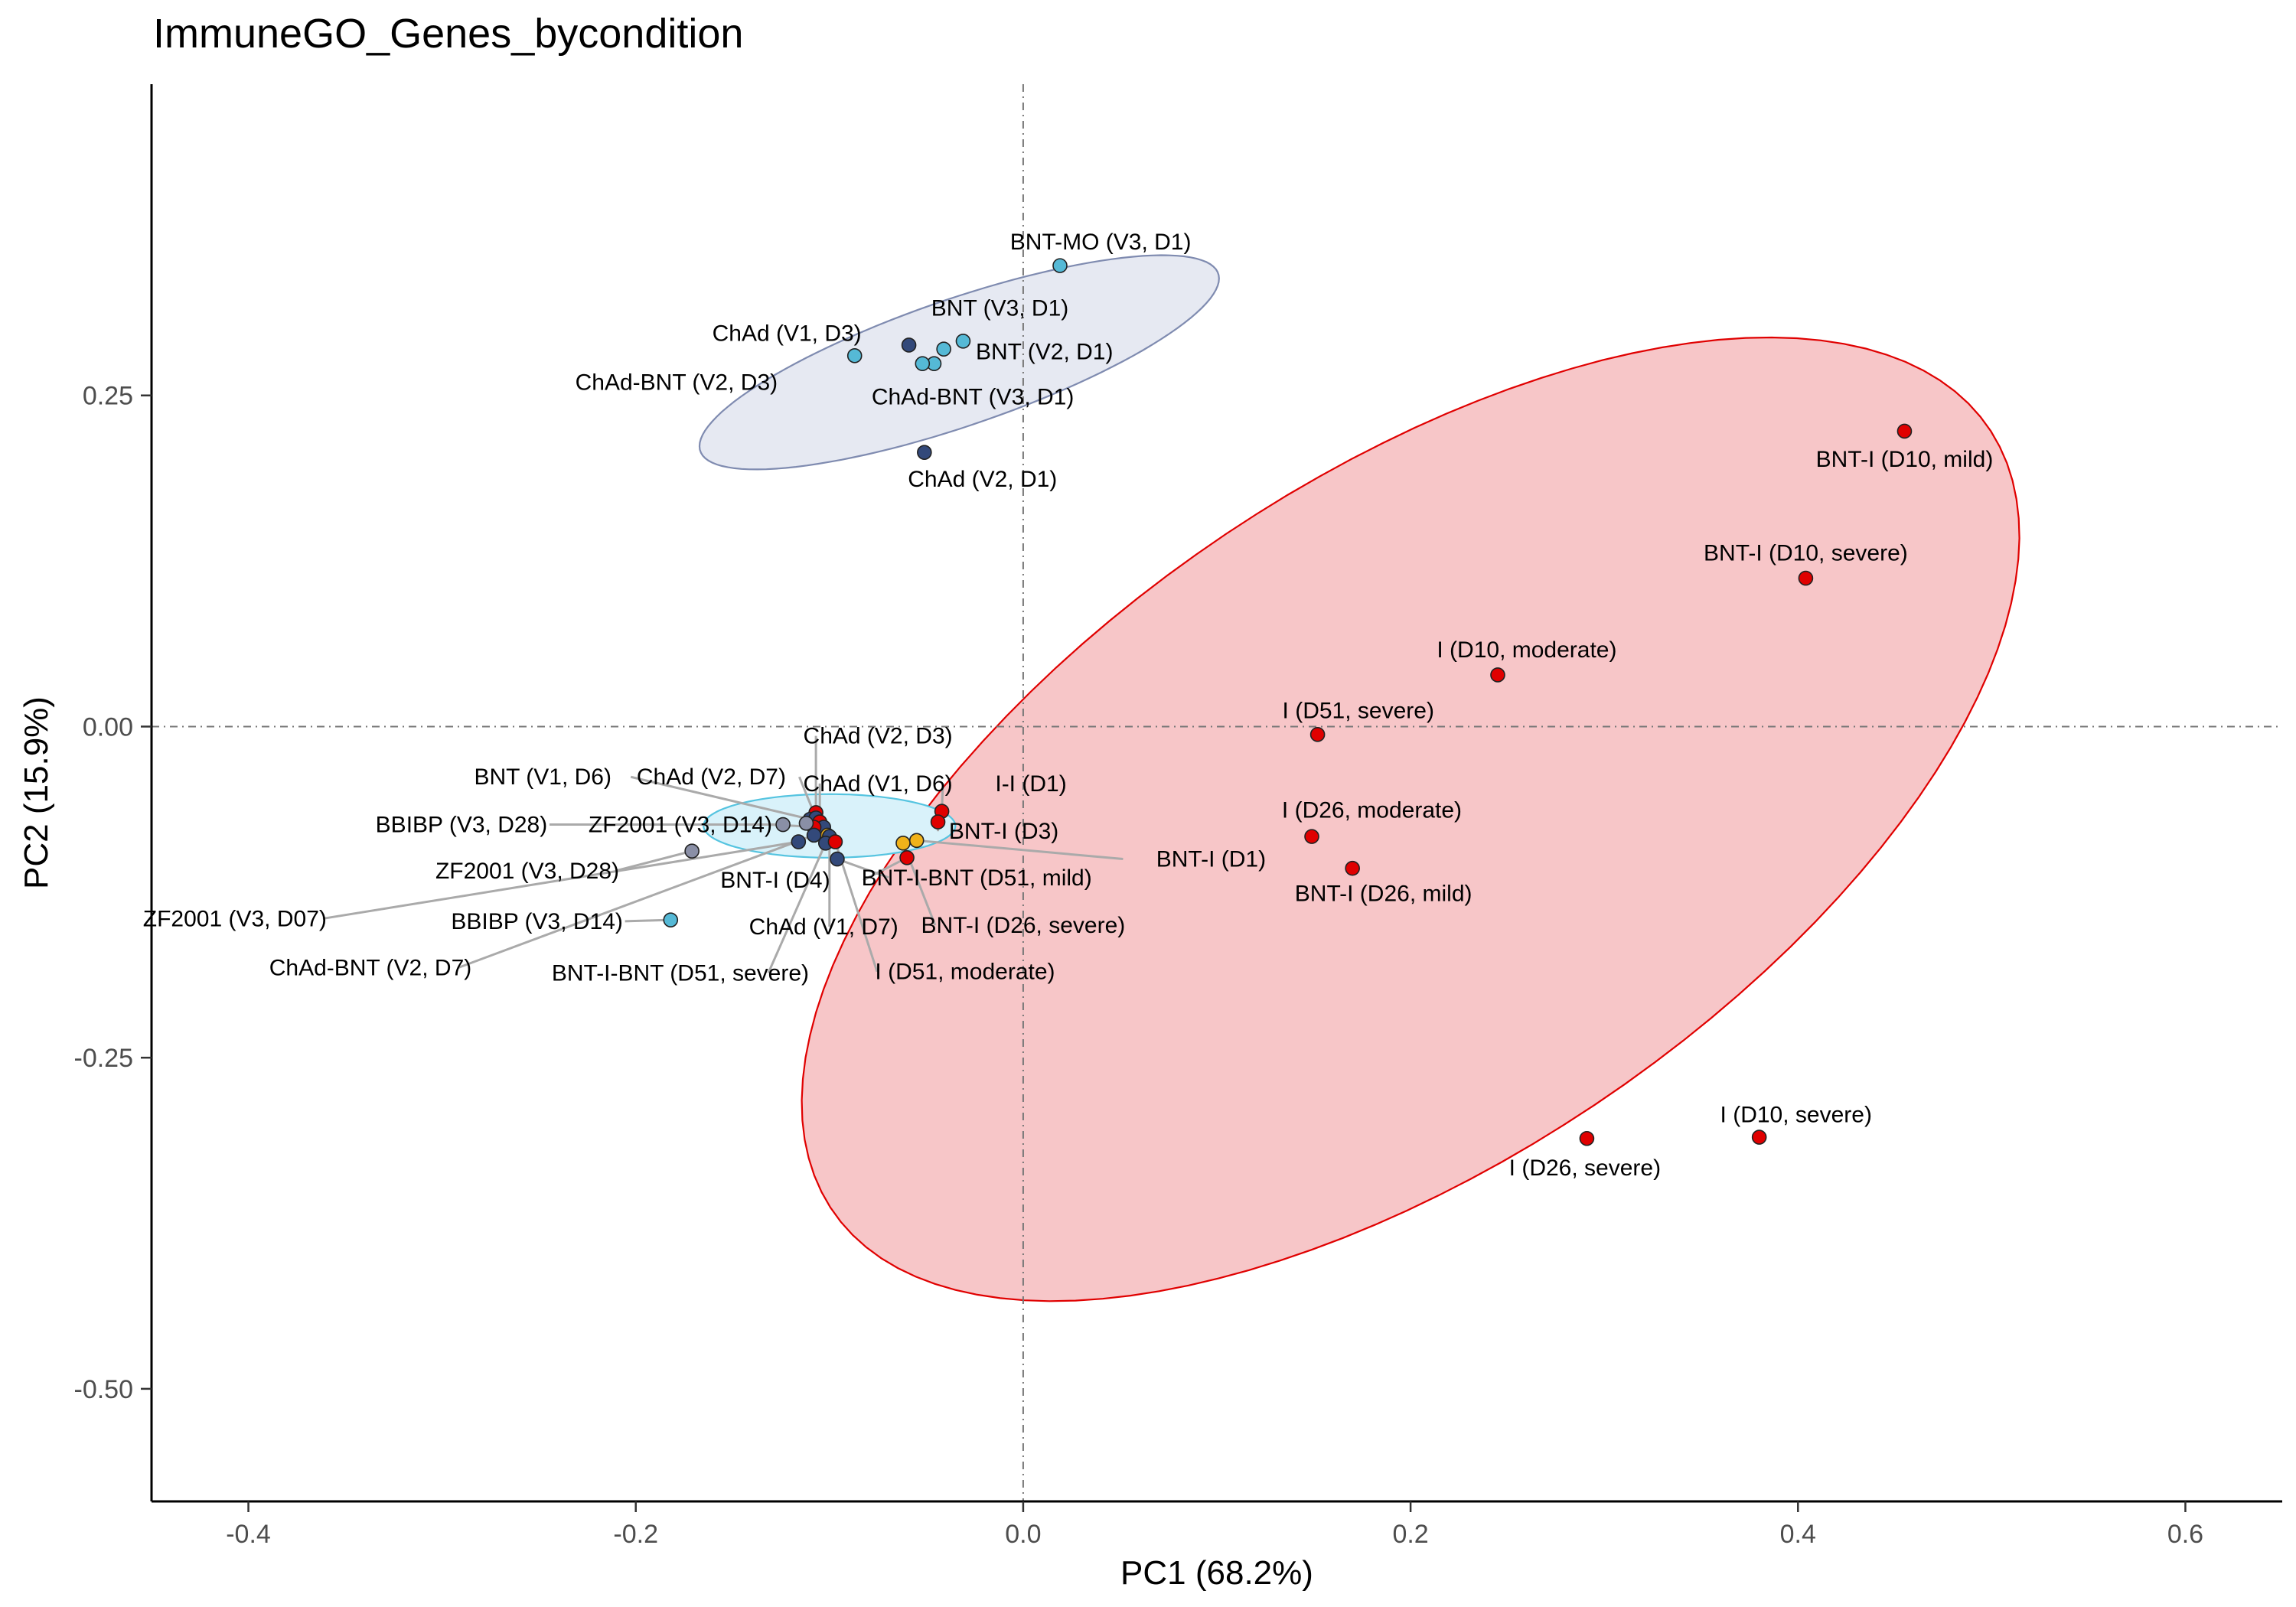 Image resolution: width=2296 pixels, height=1607 pixels. What do you see at coordinates (1526, 650) in the screenshot?
I see `point-label: I (D10, moderate)` at bounding box center [1526, 650].